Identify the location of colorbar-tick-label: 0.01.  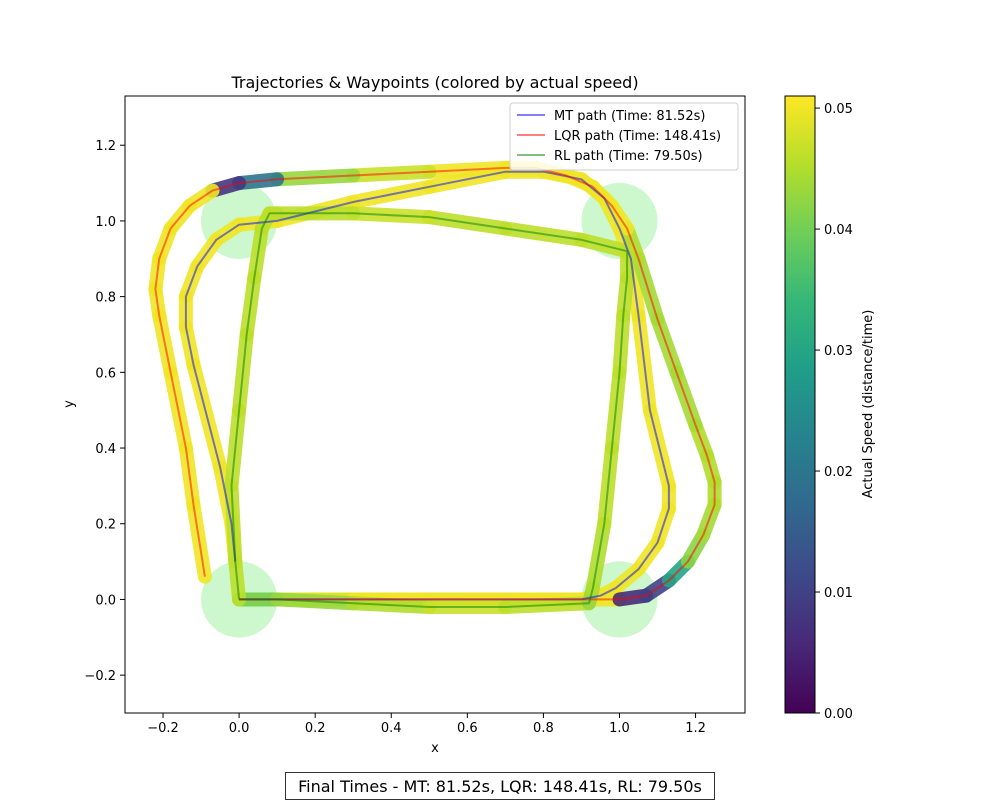
(838, 593).